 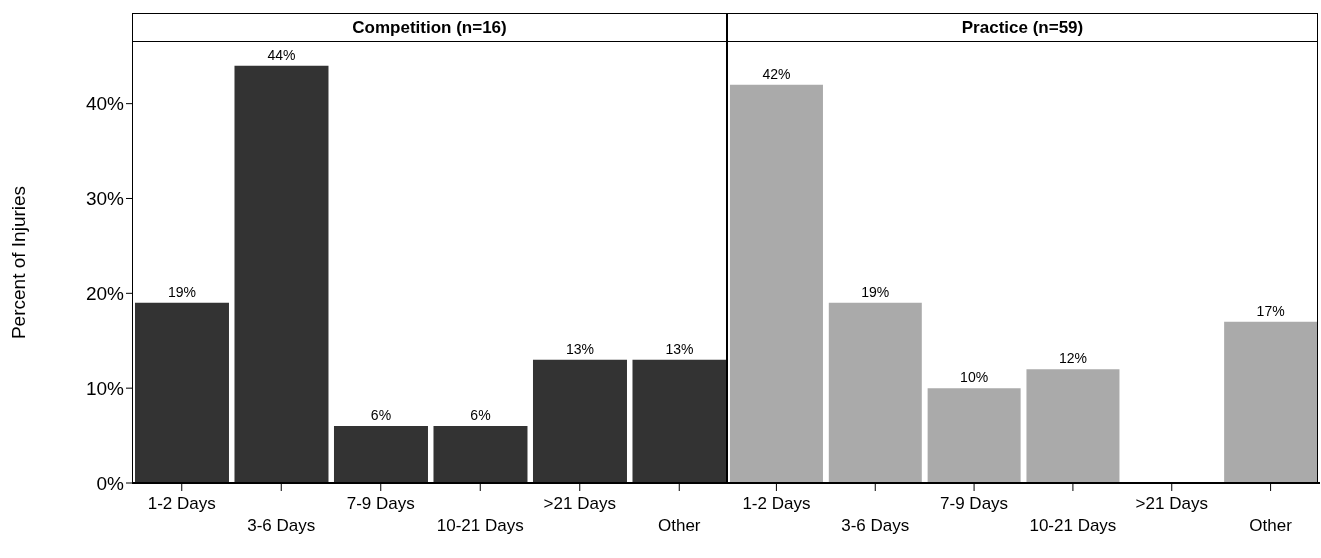 I want to click on y-axis-title: Percent of Injuries, so click(x=18, y=262).